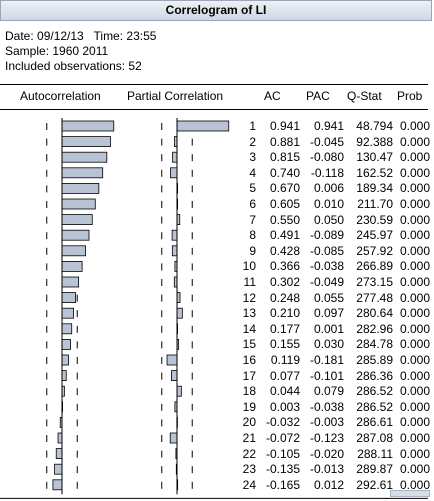 The image size is (434, 501). I want to click on lag-cell: 6, so click(252, 204).